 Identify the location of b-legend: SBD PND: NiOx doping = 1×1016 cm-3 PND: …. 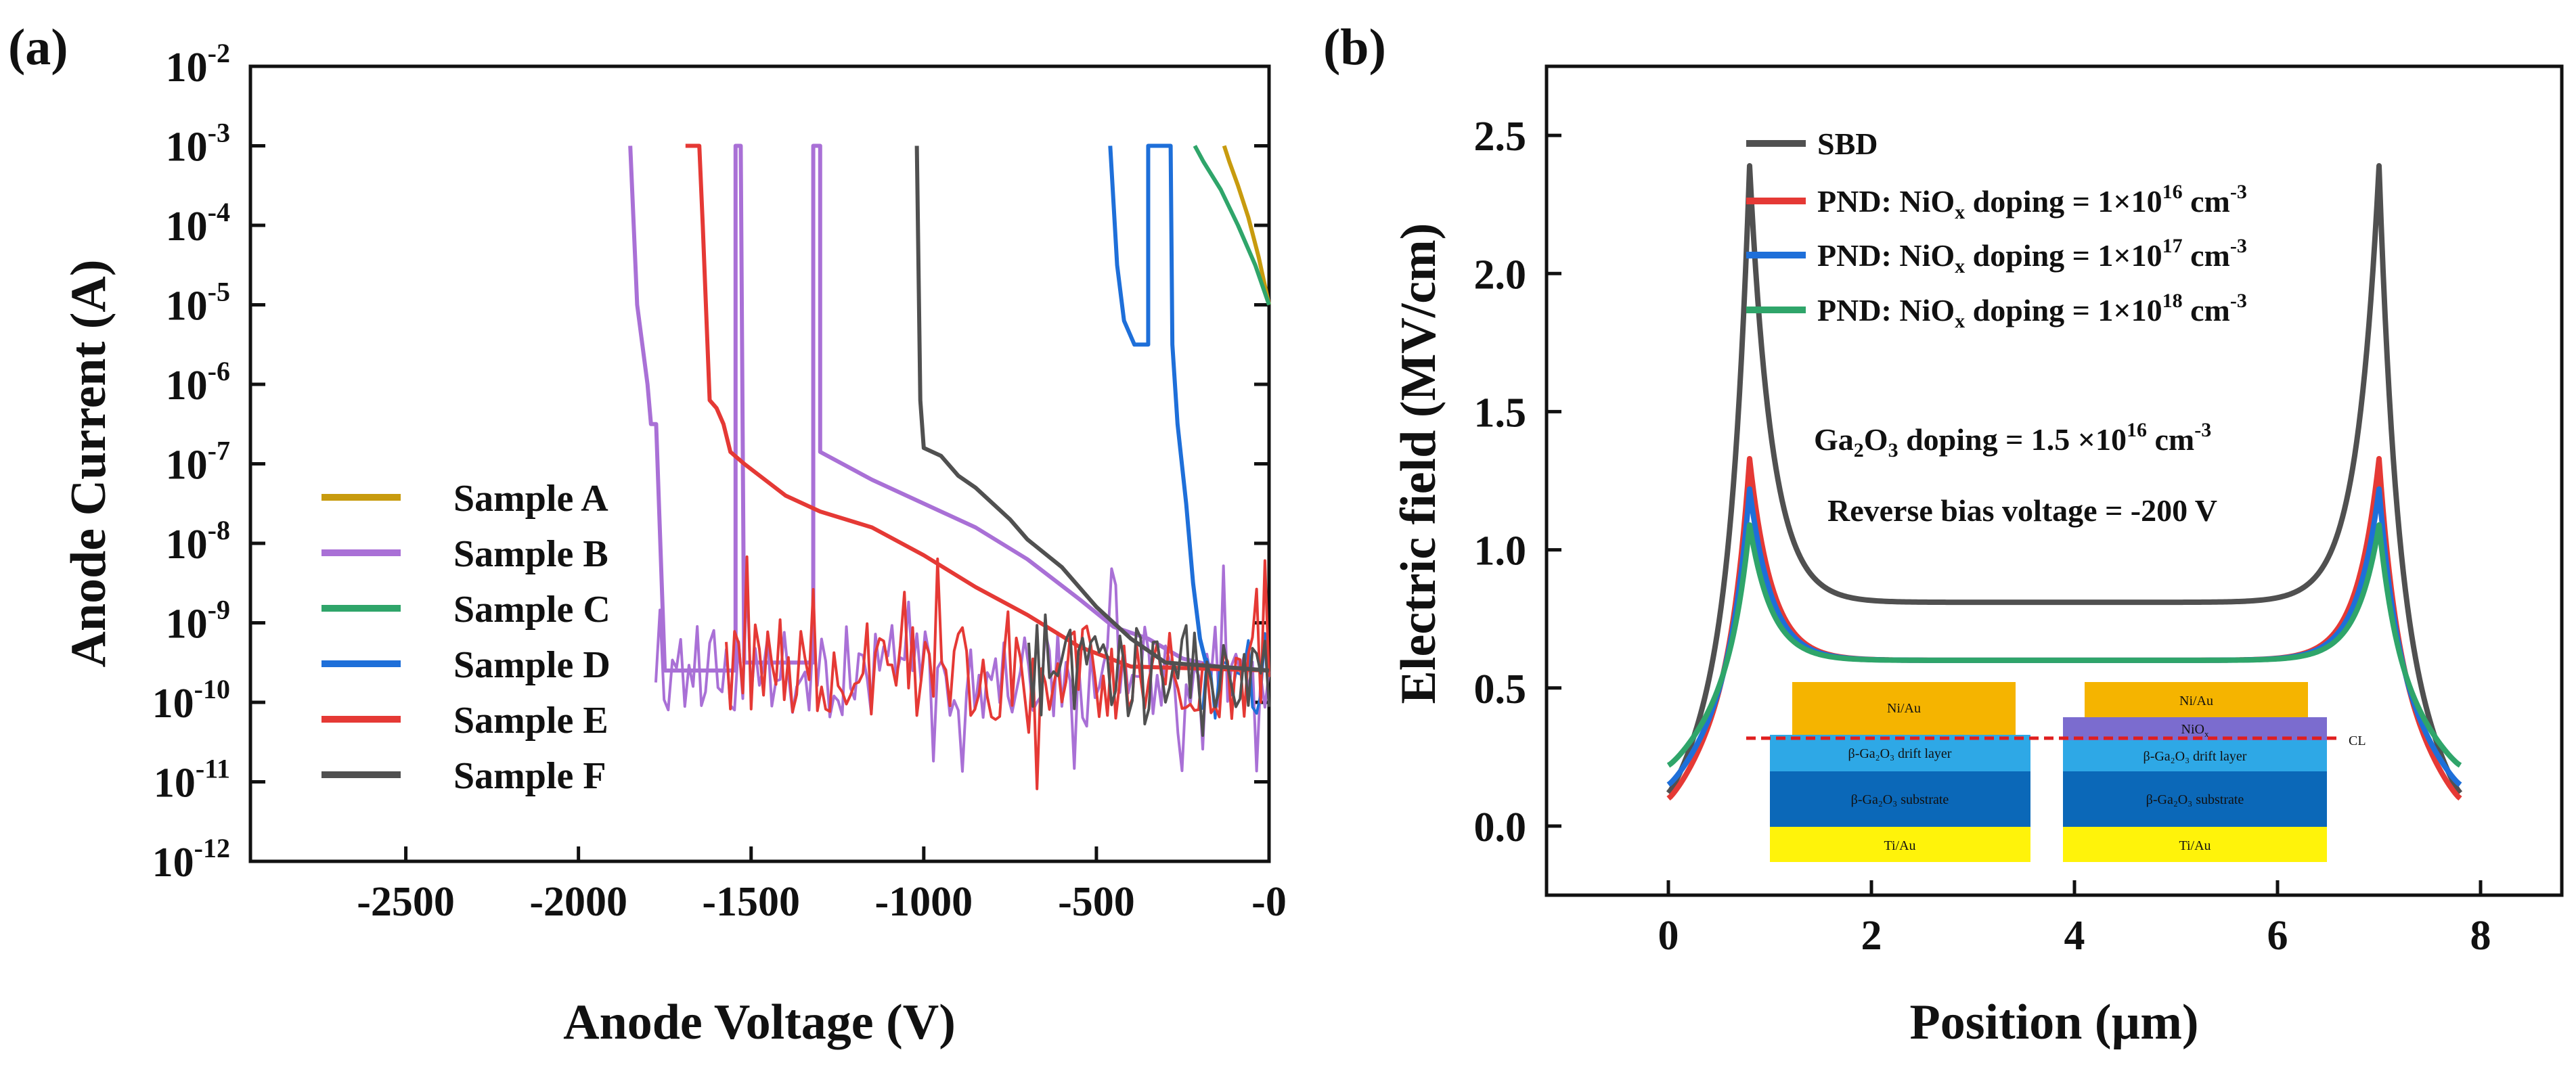
(1996, 230).